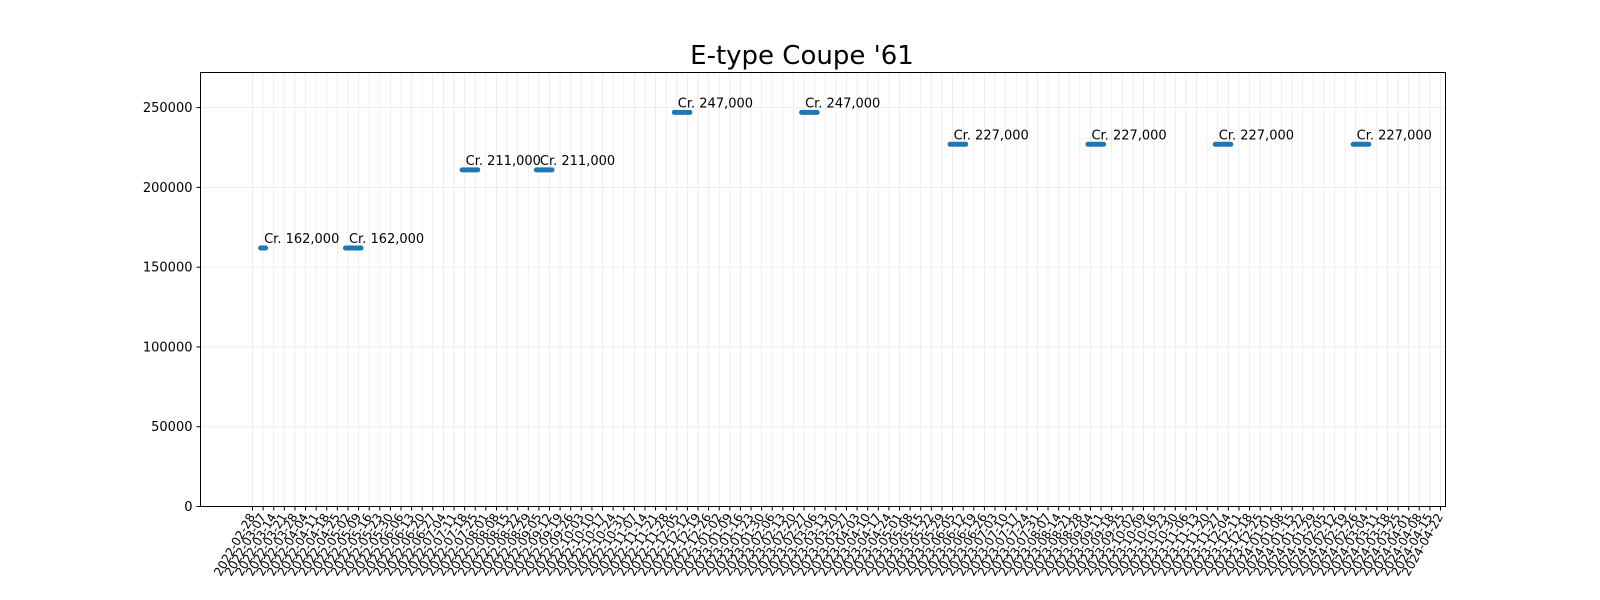  What do you see at coordinates (802, 56) in the screenshot?
I see `chart-title: E-type Coupe '61` at bounding box center [802, 56].